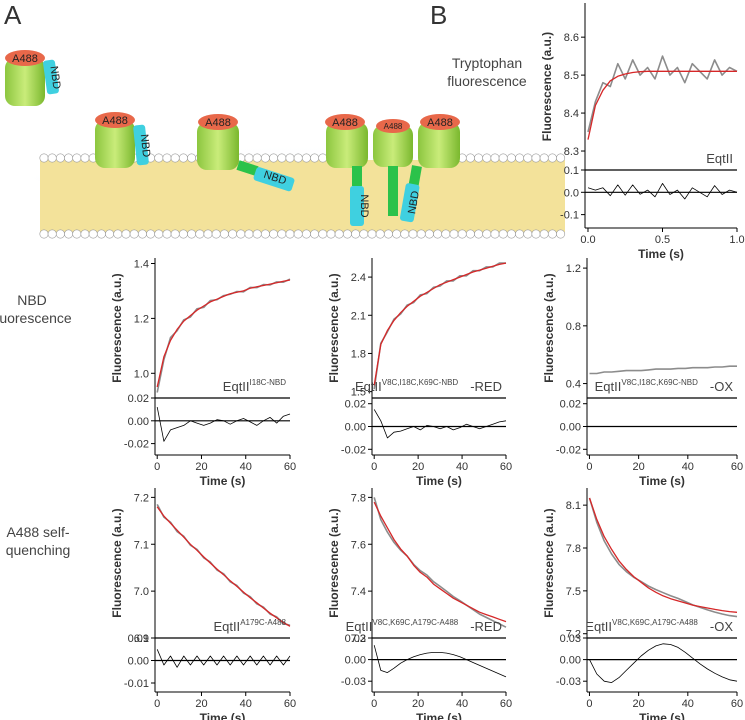 The image size is (745, 720). What do you see at coordinates (571, 114) in the screenshot?
I see `y-tick-label: 8.4` at bounding box center [571, 114].